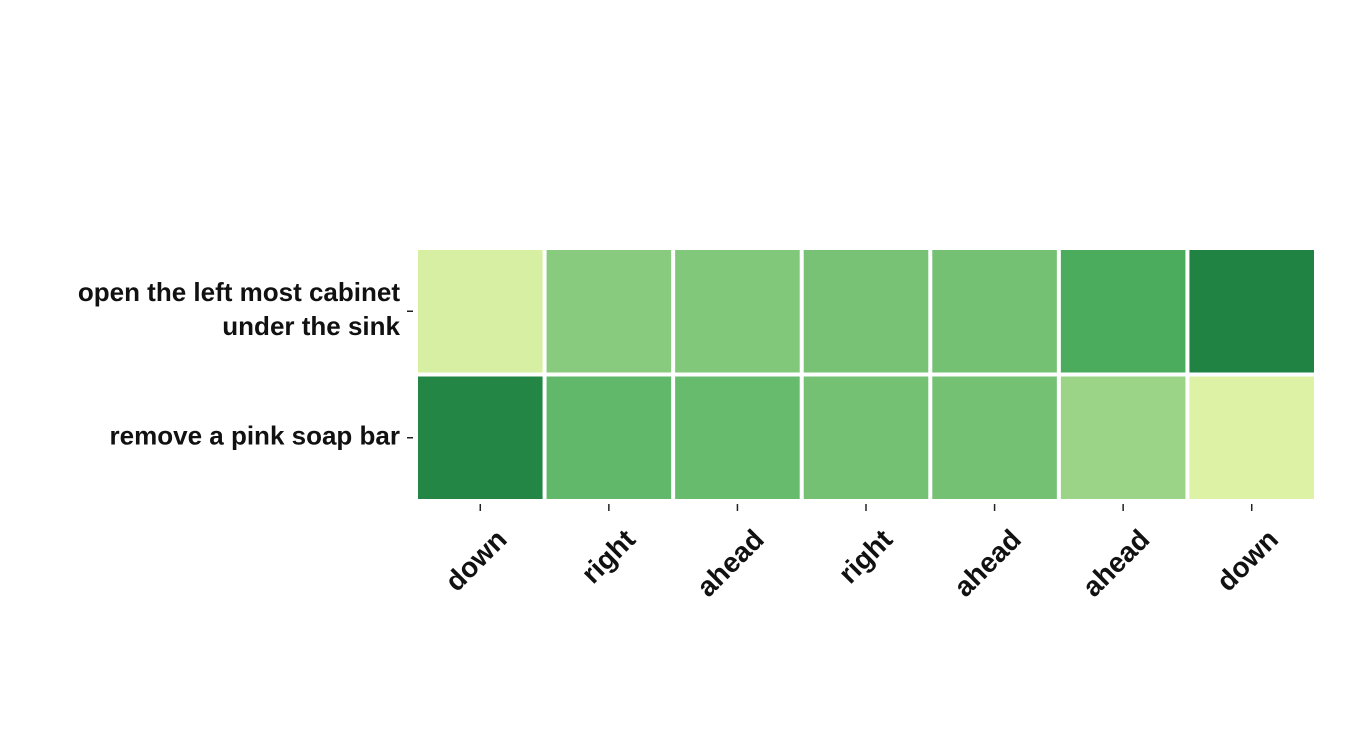 This screenshot has height=750, width=1350. I want to click on x-tick-label-2: ahead, so click(730, 562).